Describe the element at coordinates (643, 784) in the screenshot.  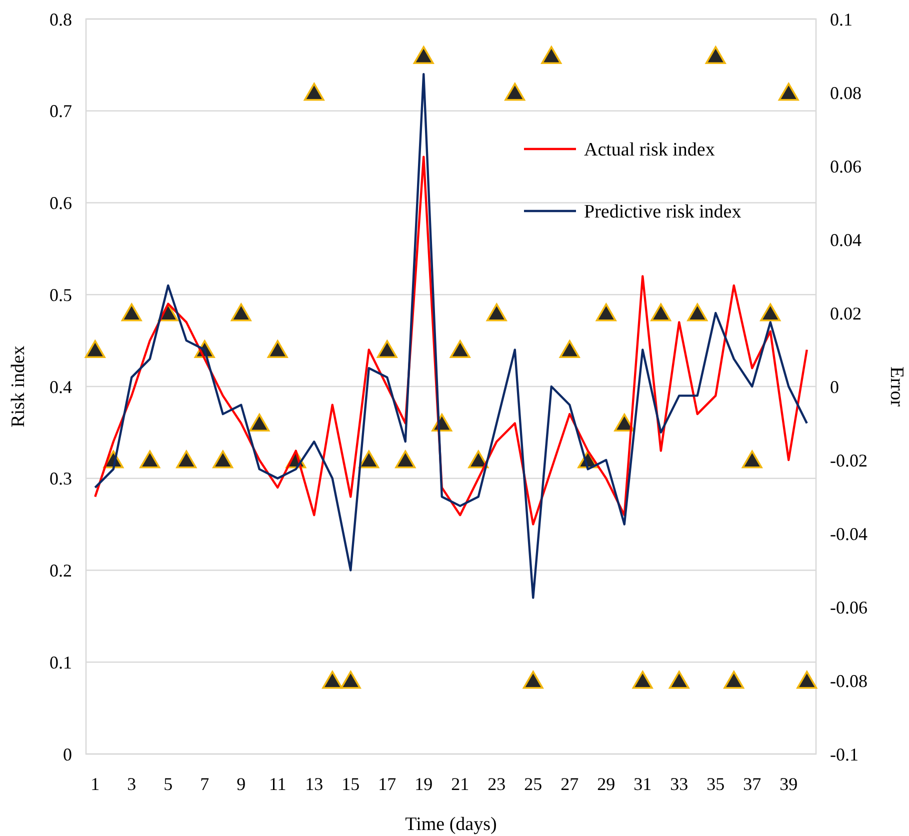
I see `x-tick-label: 31` at that location.